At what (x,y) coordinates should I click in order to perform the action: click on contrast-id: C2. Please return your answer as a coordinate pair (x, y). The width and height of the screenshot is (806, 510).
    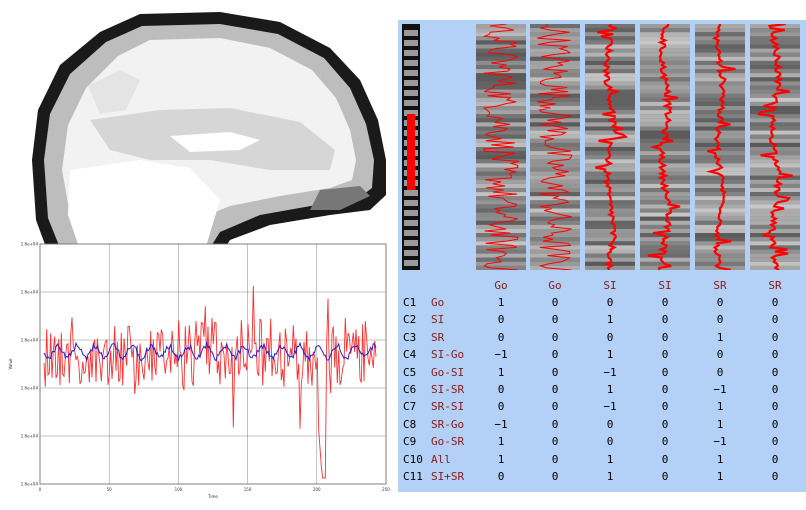
    Looking at the image, I should click on (410, 320).